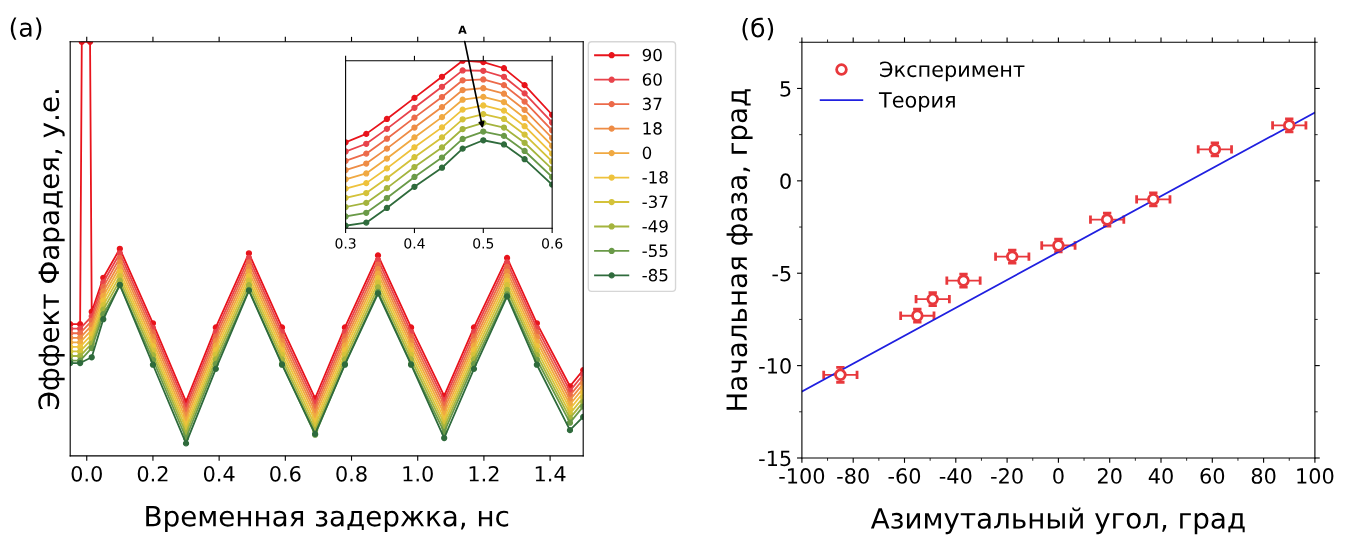  I want to click on x-axis-title: Азимутальный угол, град, so click(1057, 521).